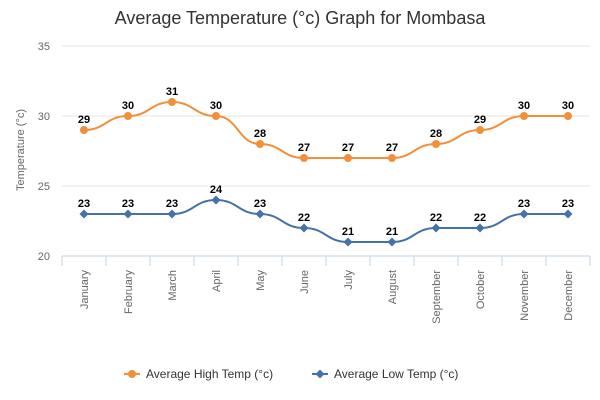  I want to click on x-tick-label: May, so click(261, 280).